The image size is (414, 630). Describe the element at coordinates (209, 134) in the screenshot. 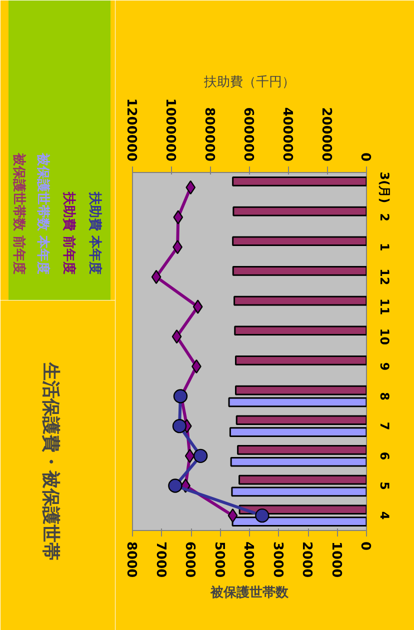

I see `x2-tick-label: 800000` at that location.